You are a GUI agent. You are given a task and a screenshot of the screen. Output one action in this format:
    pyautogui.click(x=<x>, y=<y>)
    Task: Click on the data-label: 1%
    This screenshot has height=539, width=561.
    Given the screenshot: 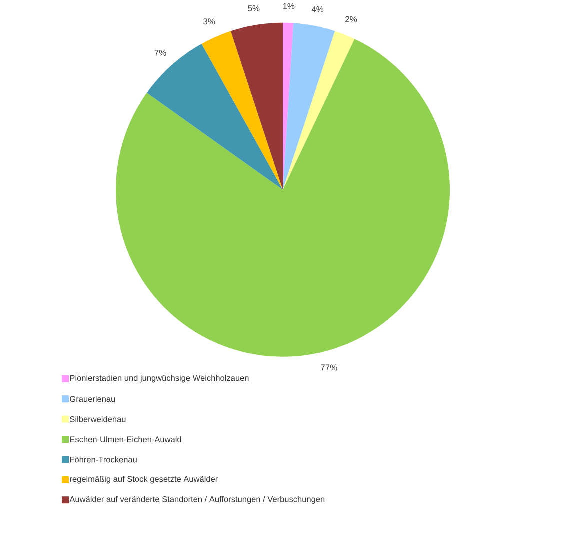 What is the action you would take?
    pyautogui.click(x=289, y=6)
    